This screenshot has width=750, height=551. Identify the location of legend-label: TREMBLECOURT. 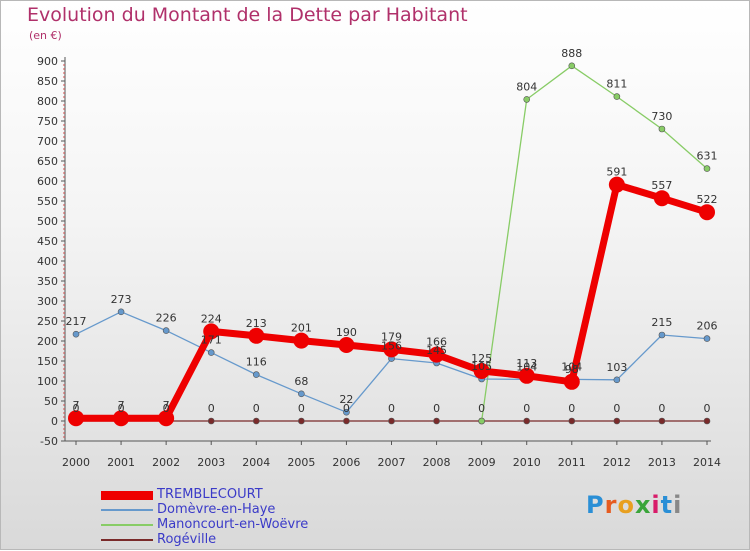
(210, 494).